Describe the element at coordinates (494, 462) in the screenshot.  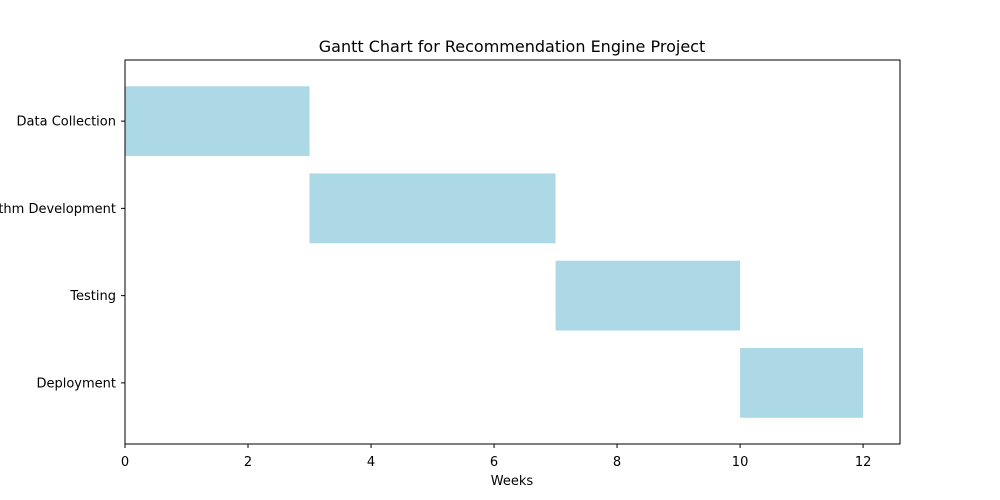
I see `x-tick-label: 6` at that location.